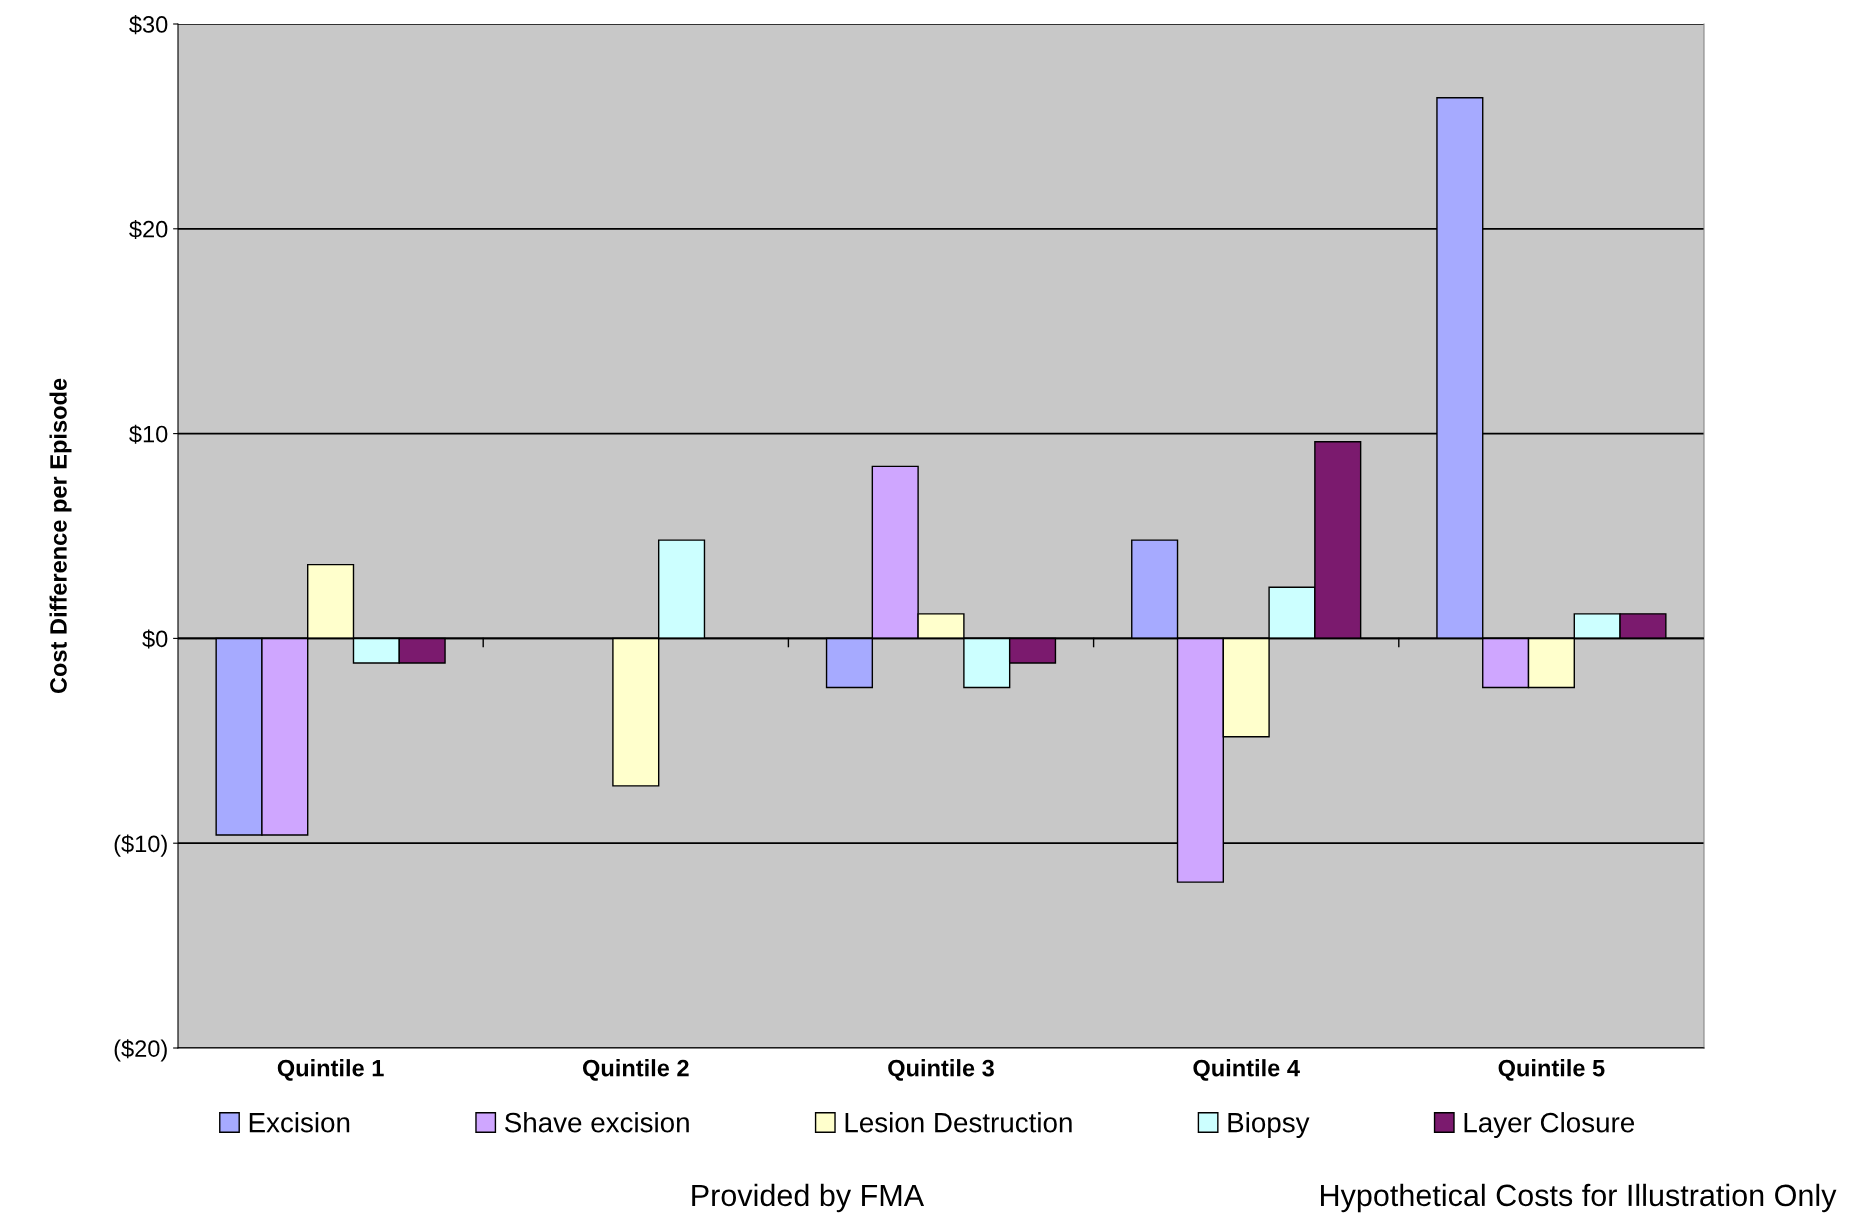  I want to click on x-tick-label: Quintile 4, so click(1246, 1070).